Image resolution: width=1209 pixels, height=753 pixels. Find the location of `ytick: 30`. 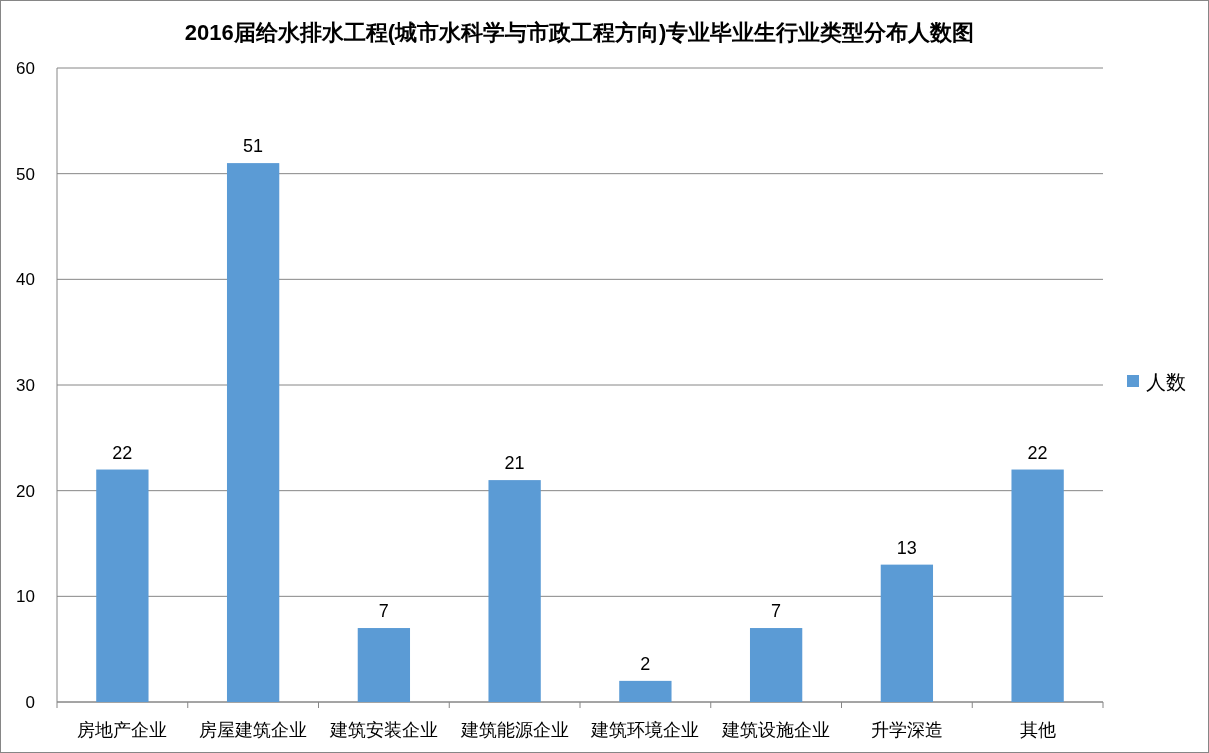

ytick: 30 is located at coordinates (25, 385).